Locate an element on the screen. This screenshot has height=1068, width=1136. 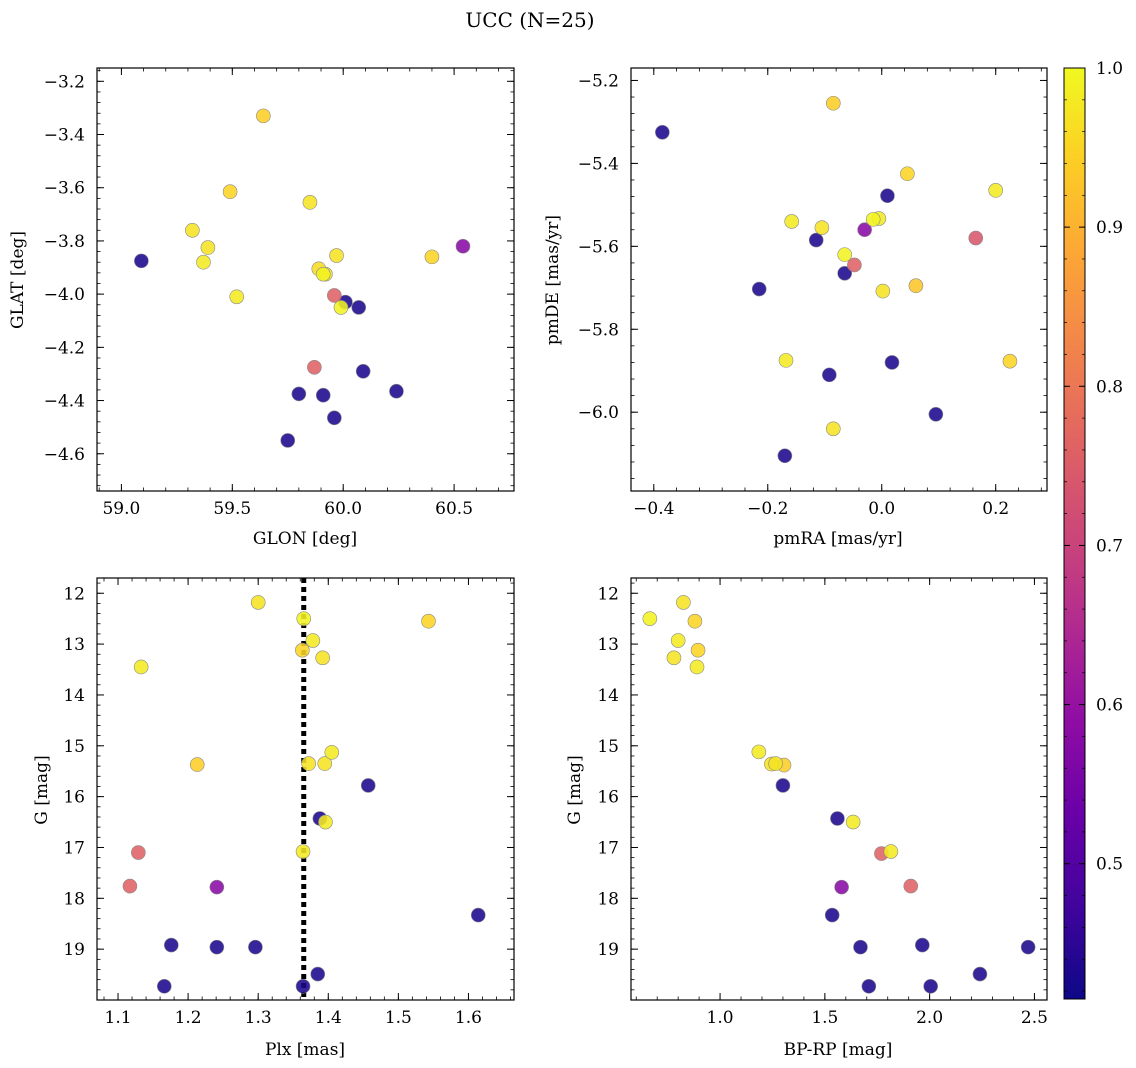
y-tick-label: −4.6 is located at coordinates (64, 455).